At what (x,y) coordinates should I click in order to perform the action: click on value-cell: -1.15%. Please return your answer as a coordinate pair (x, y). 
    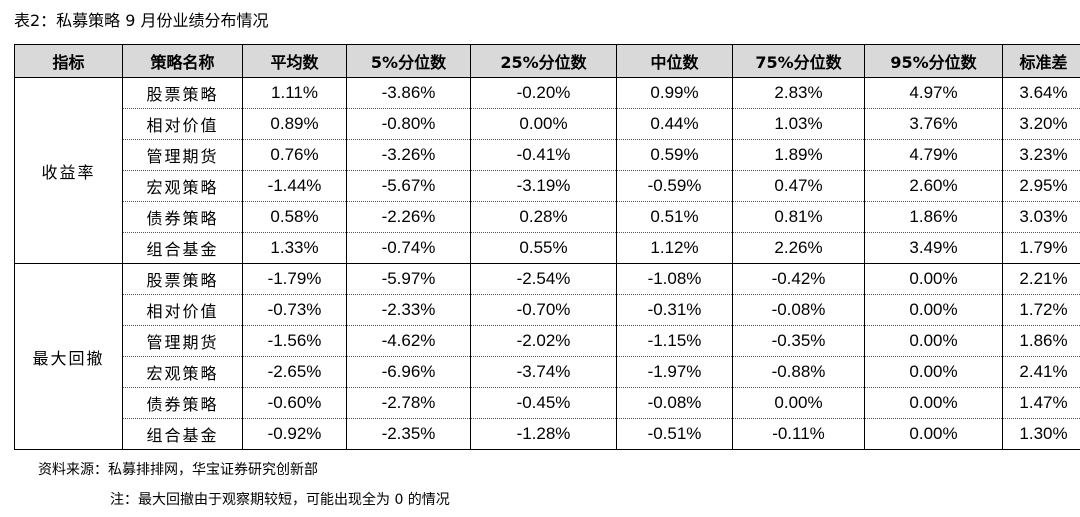
    Looking at the image, I should click on (674, 341).